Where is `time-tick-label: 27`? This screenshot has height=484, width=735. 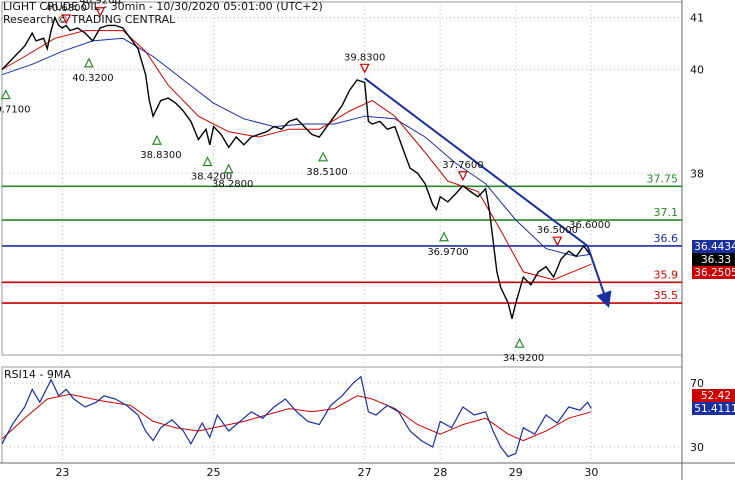
time-tick-label: 27 is located at coordinates (365, 472).